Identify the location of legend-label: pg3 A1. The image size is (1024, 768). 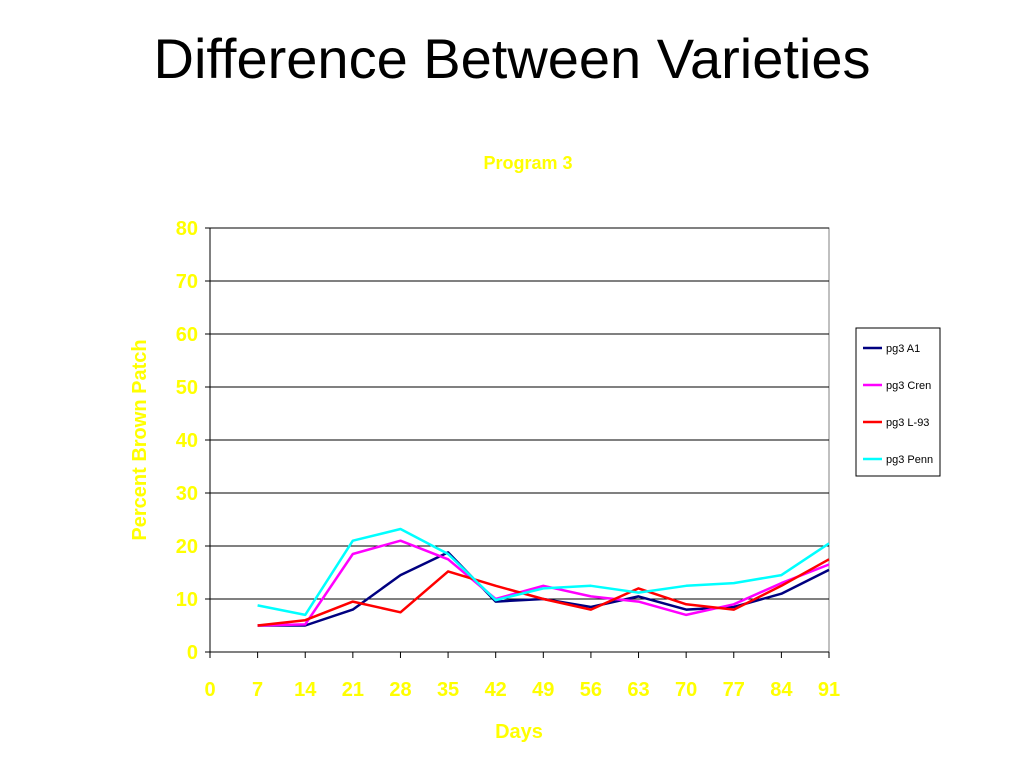
(903, 349).